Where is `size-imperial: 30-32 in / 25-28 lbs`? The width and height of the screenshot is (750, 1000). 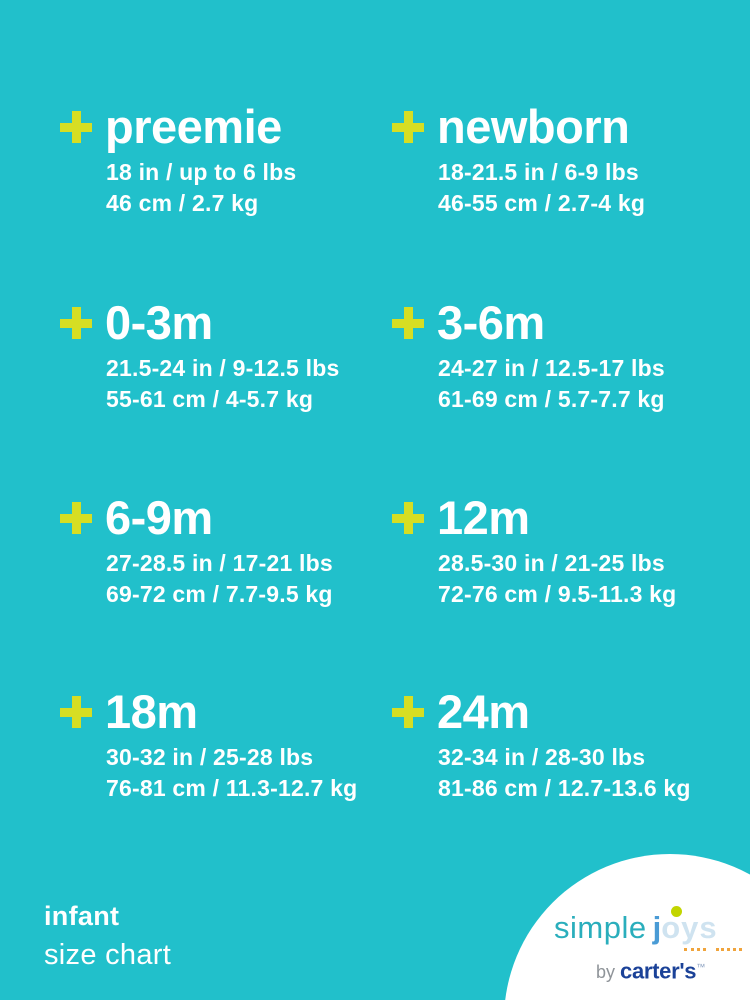 size-imperial: 30-32 in / 25-28 lbs is located at coordinates (210, 757).